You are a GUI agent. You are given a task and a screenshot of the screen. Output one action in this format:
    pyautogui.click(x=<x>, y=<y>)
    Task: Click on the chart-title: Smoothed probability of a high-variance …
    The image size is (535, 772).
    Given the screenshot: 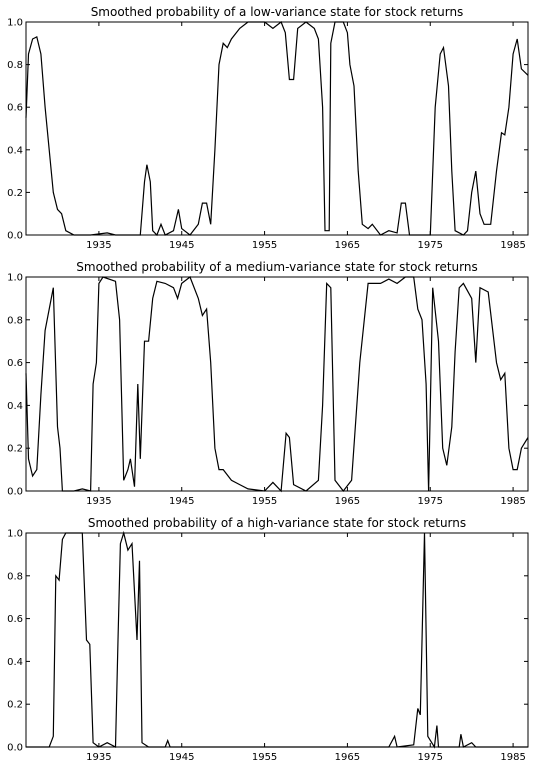 What is the action you would take?
    pyautogui.click(x=277, y=523)
    